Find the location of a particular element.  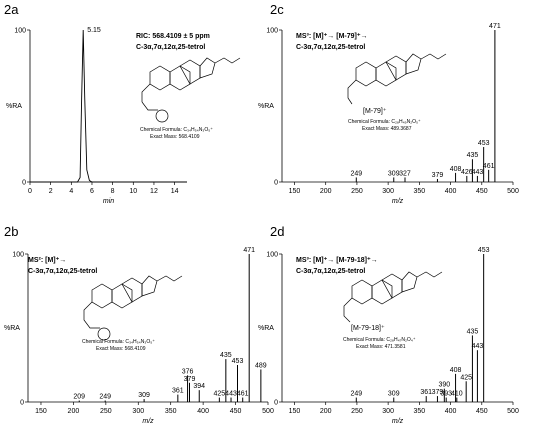

peak-label: 408 is located at coordinates (456, 370).